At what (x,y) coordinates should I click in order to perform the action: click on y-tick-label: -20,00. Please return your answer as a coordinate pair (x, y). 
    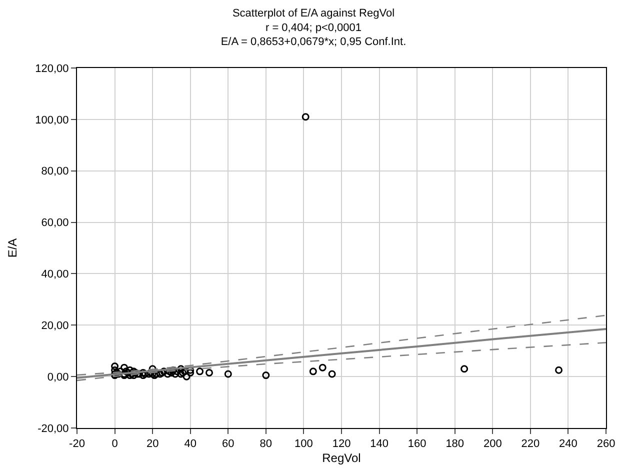
    Looking at the image, I should click on (53, 428).